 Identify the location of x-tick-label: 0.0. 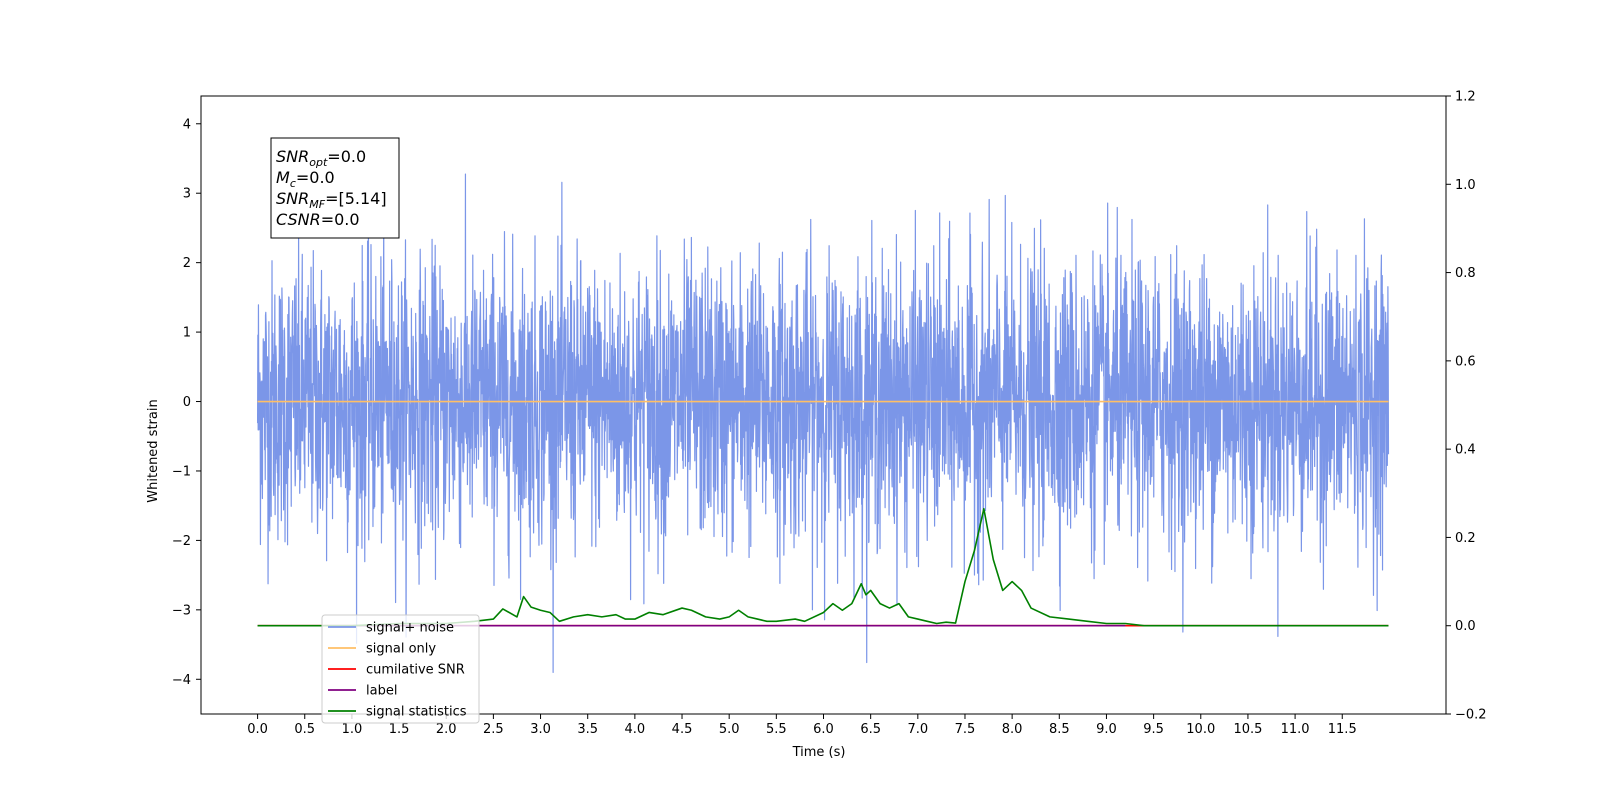
(257, 729).